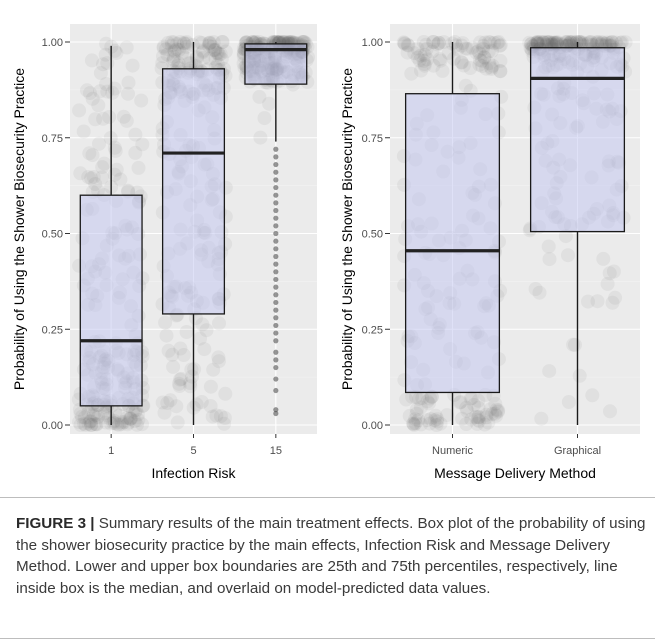 This screenshot has width=655, height=643. I want to click on x-tick-label: 5, so click(193, 451).